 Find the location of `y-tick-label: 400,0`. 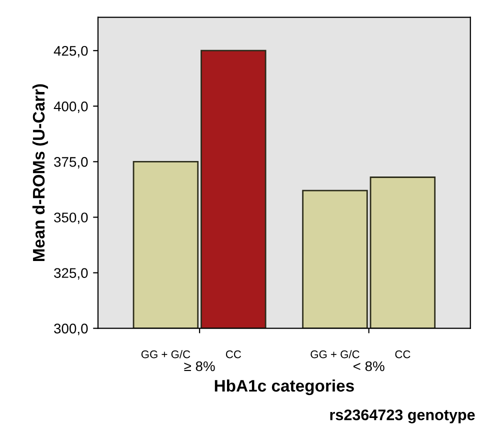

y-tick-label: 400,0 is located at coordinates (71, 107).